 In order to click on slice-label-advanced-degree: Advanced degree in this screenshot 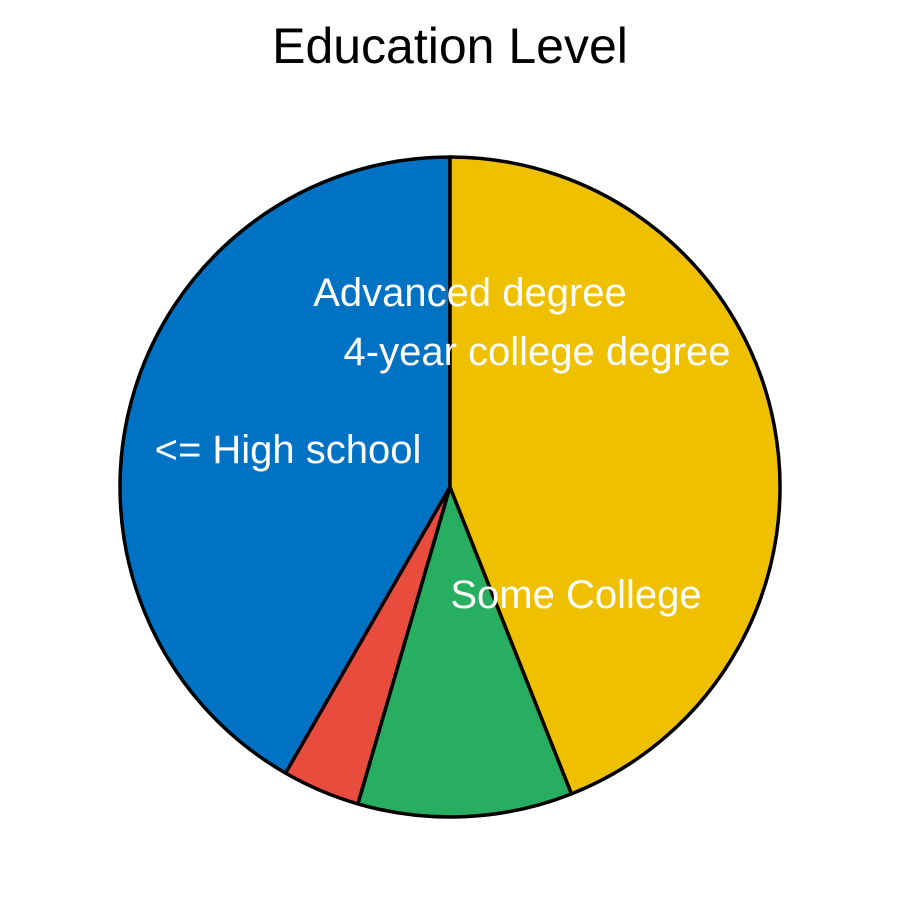, I will do `click(470, 293)`.